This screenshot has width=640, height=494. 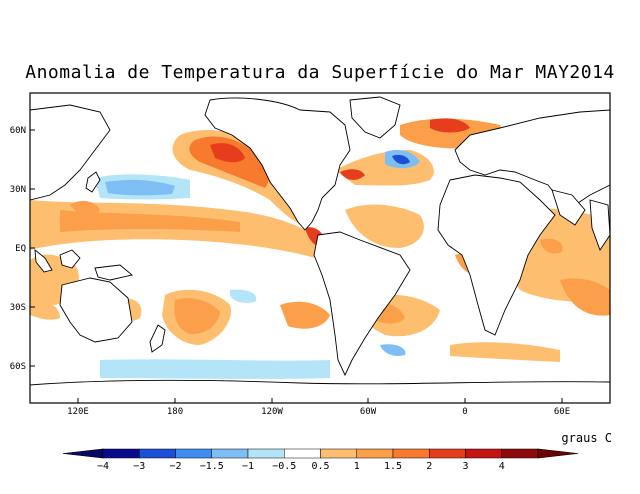 I want to click on lat-label-60n: 60N, so click(x=18, y=131).